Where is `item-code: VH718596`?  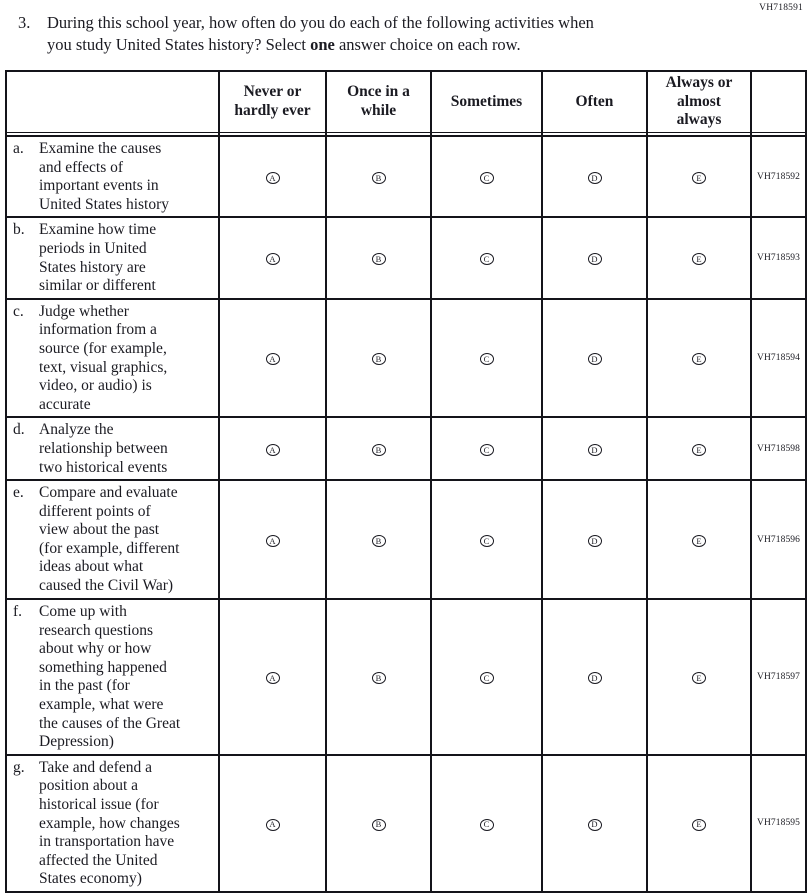 item-code: VH718596 is located at coordinates (778, 539).